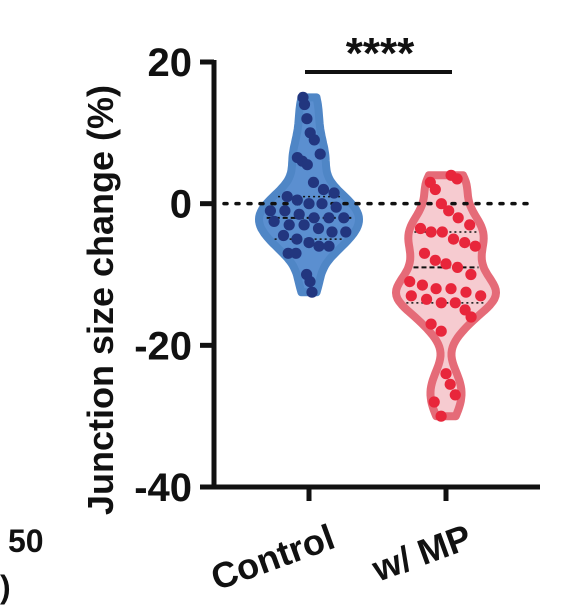  What do you see at coordinates (181, 205) in the screenshot?
I see `y-tick-label: 0` at bounding box center [181, 205].